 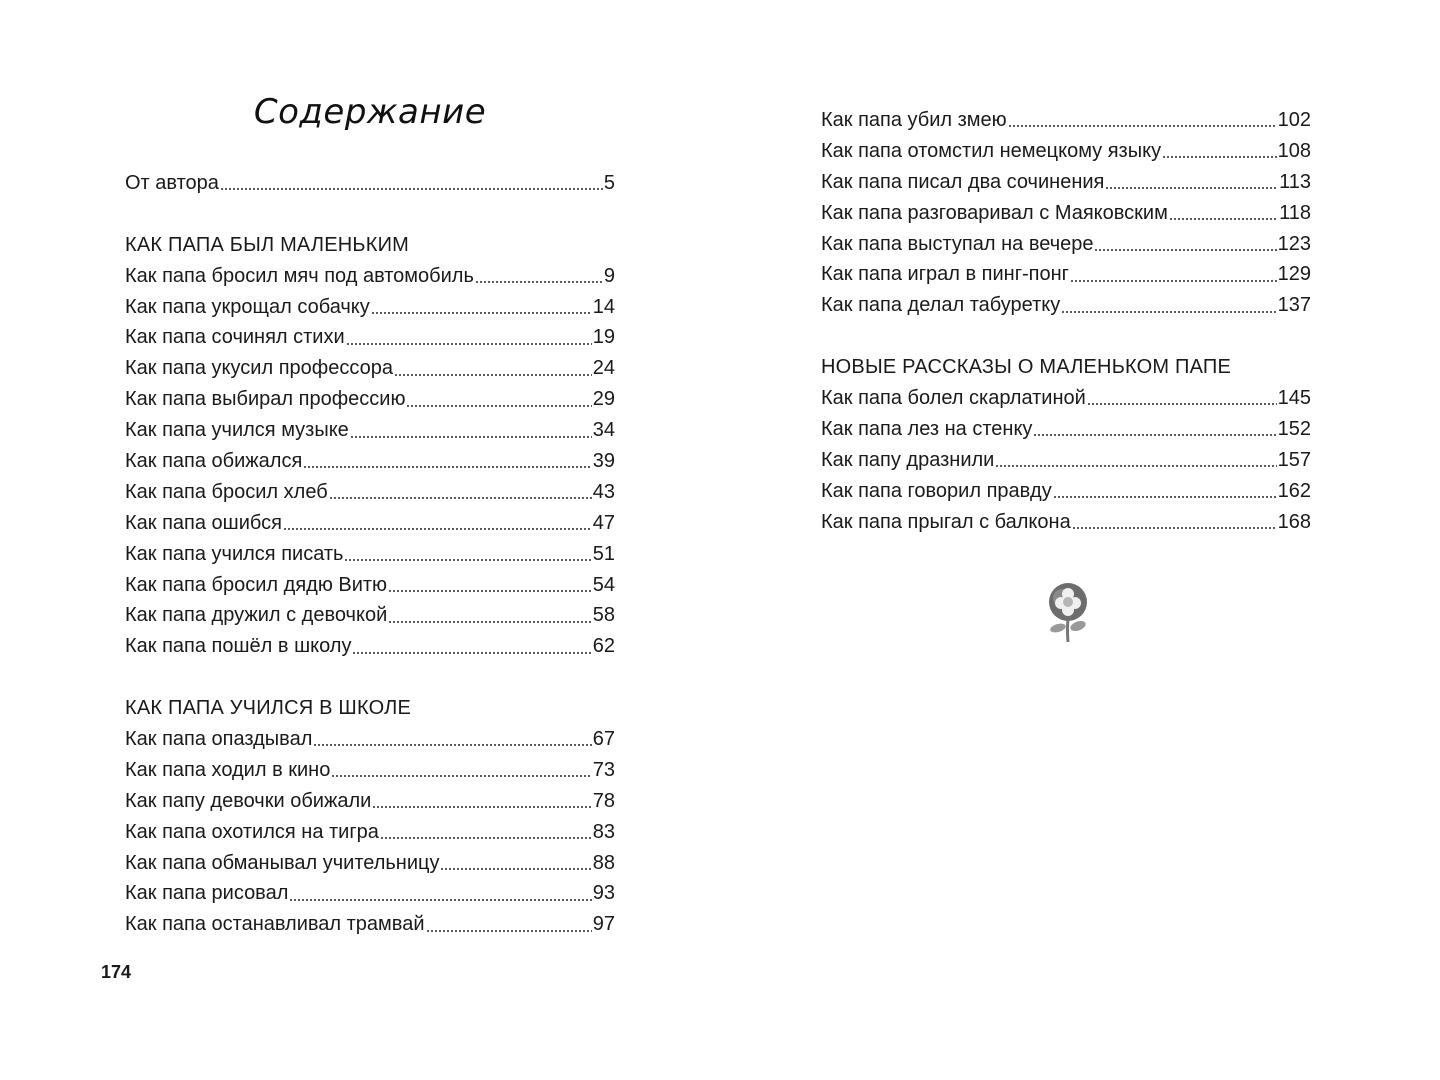 I want to click on toc-entry-label: Как папа отомстил немецкому языку, so click(x=991, y=150).